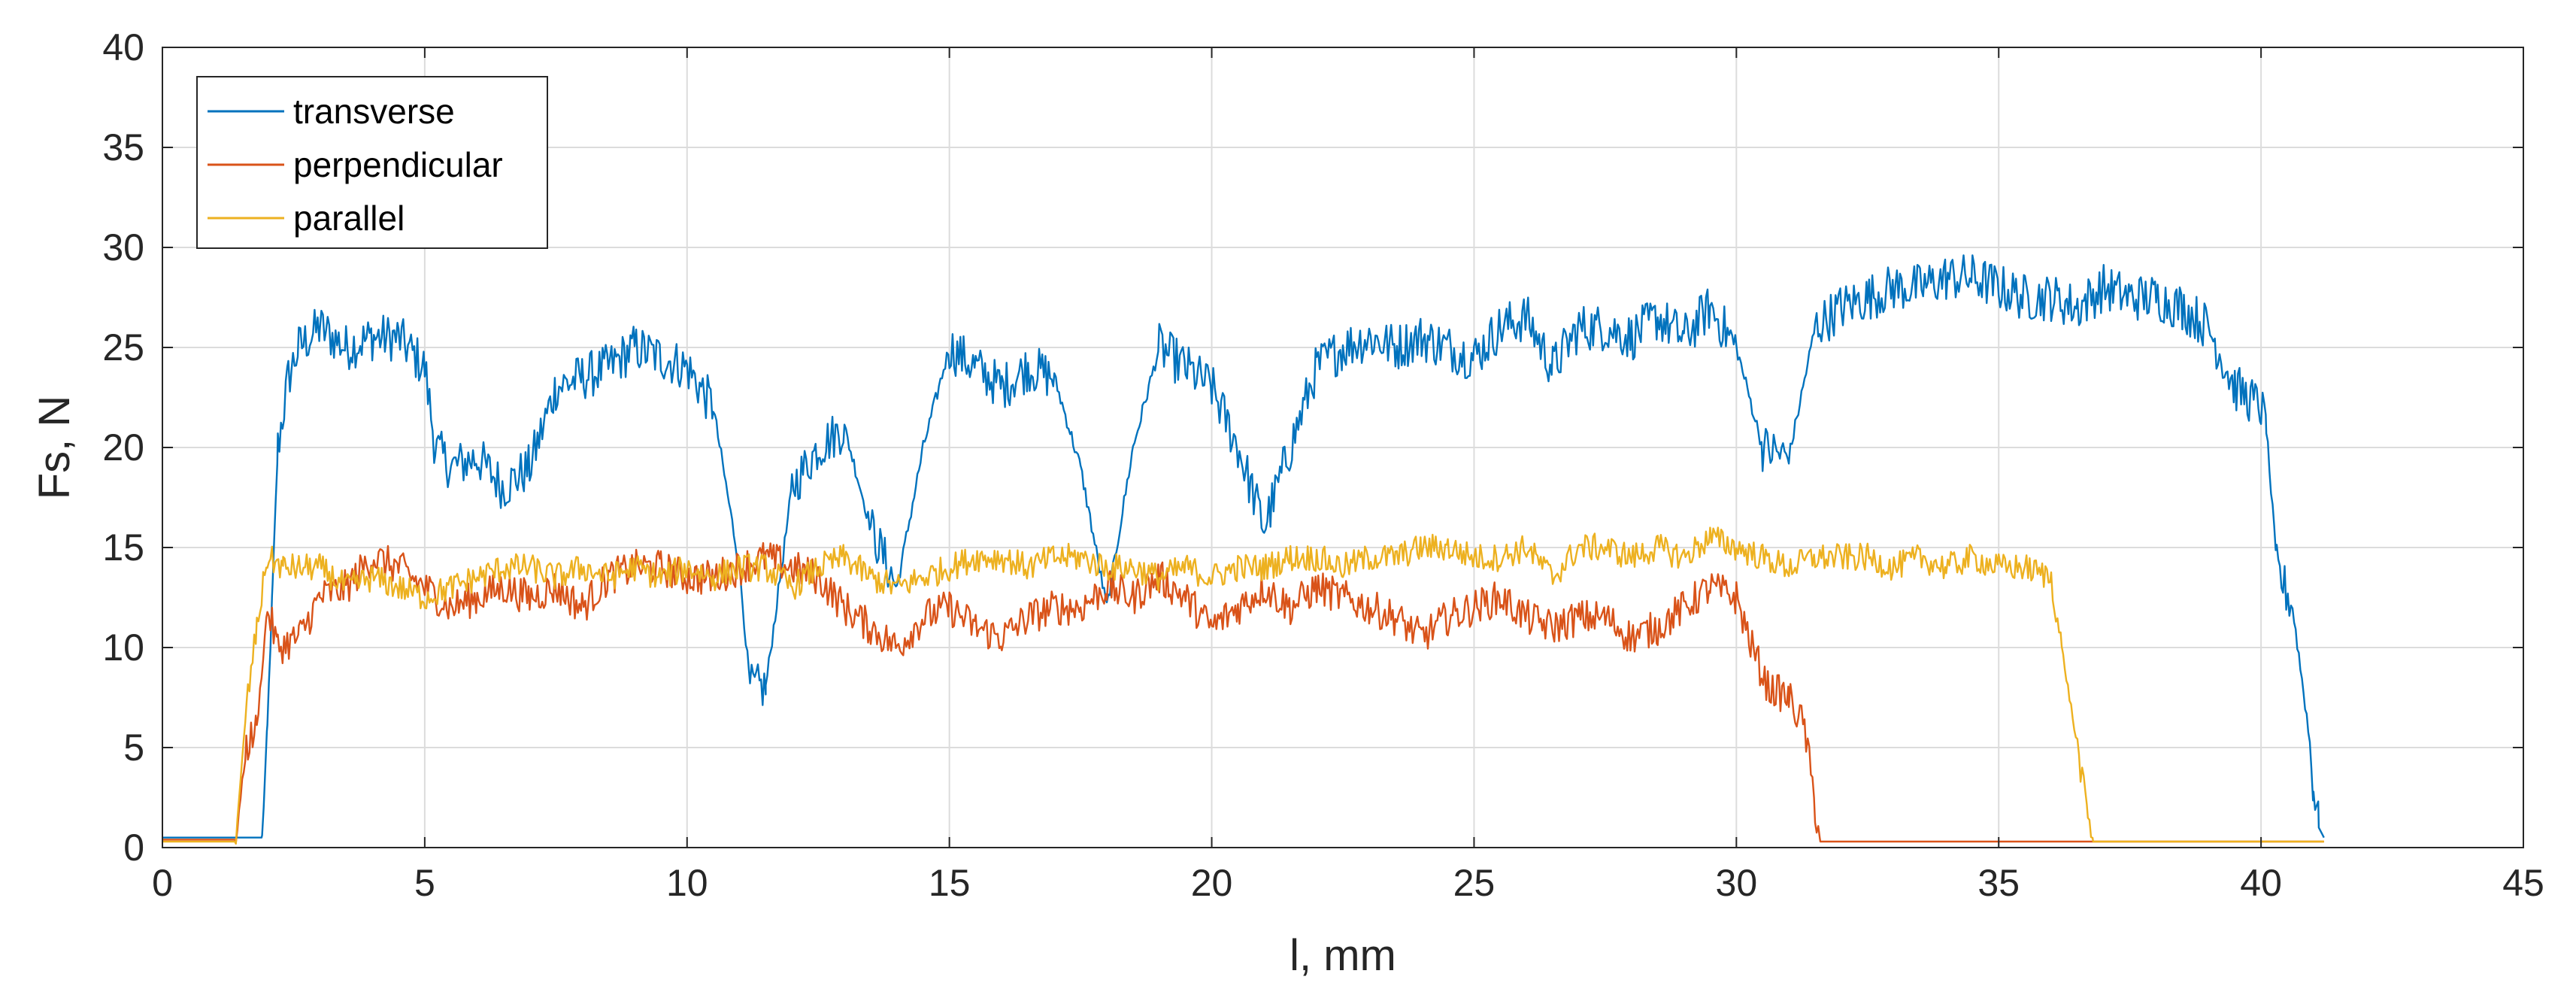  What do you see at coordinates (2261, 883) in the screenshot?
I see `x-tick-label: 40` at bounding box center [2261, 883].